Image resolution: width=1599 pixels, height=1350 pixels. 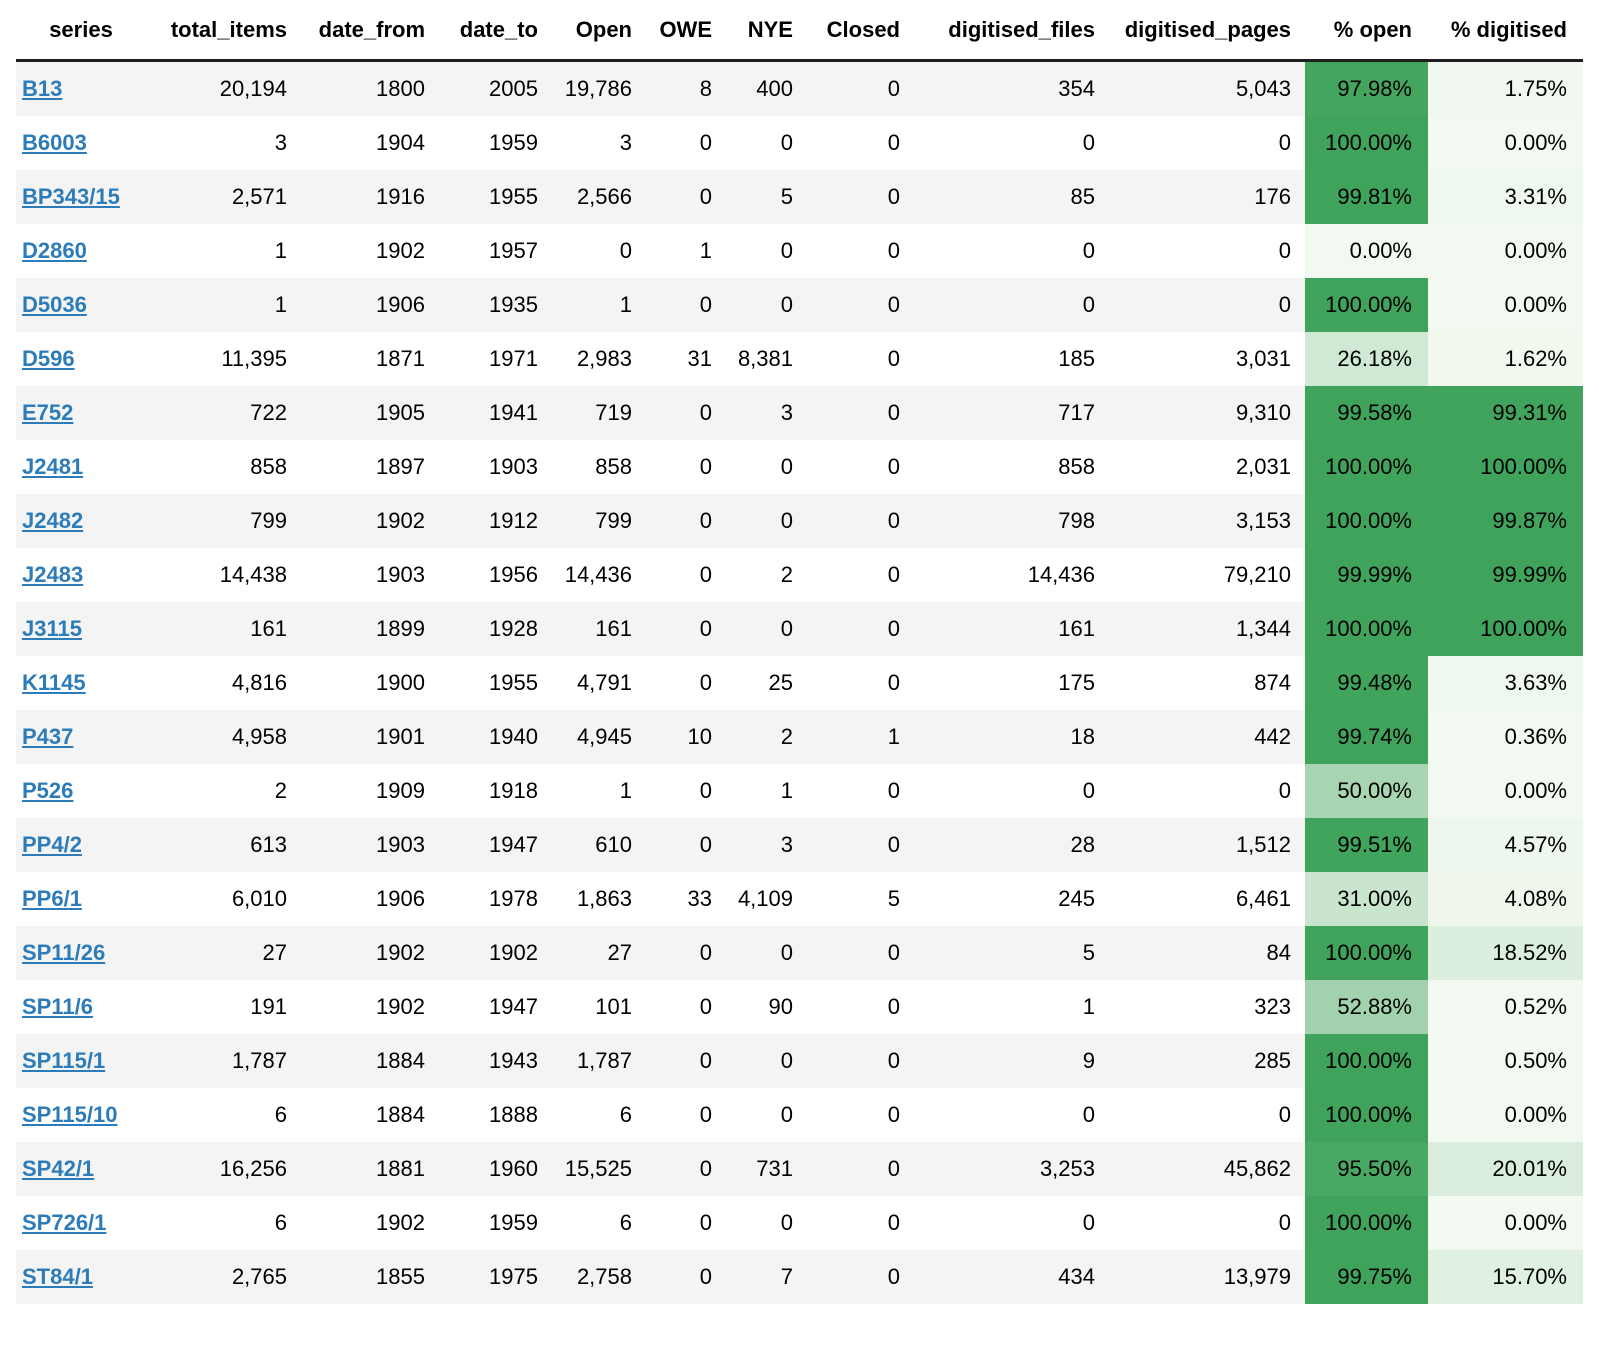 I want to click on cell-date-from: 1899, so click(x=370, y=629).